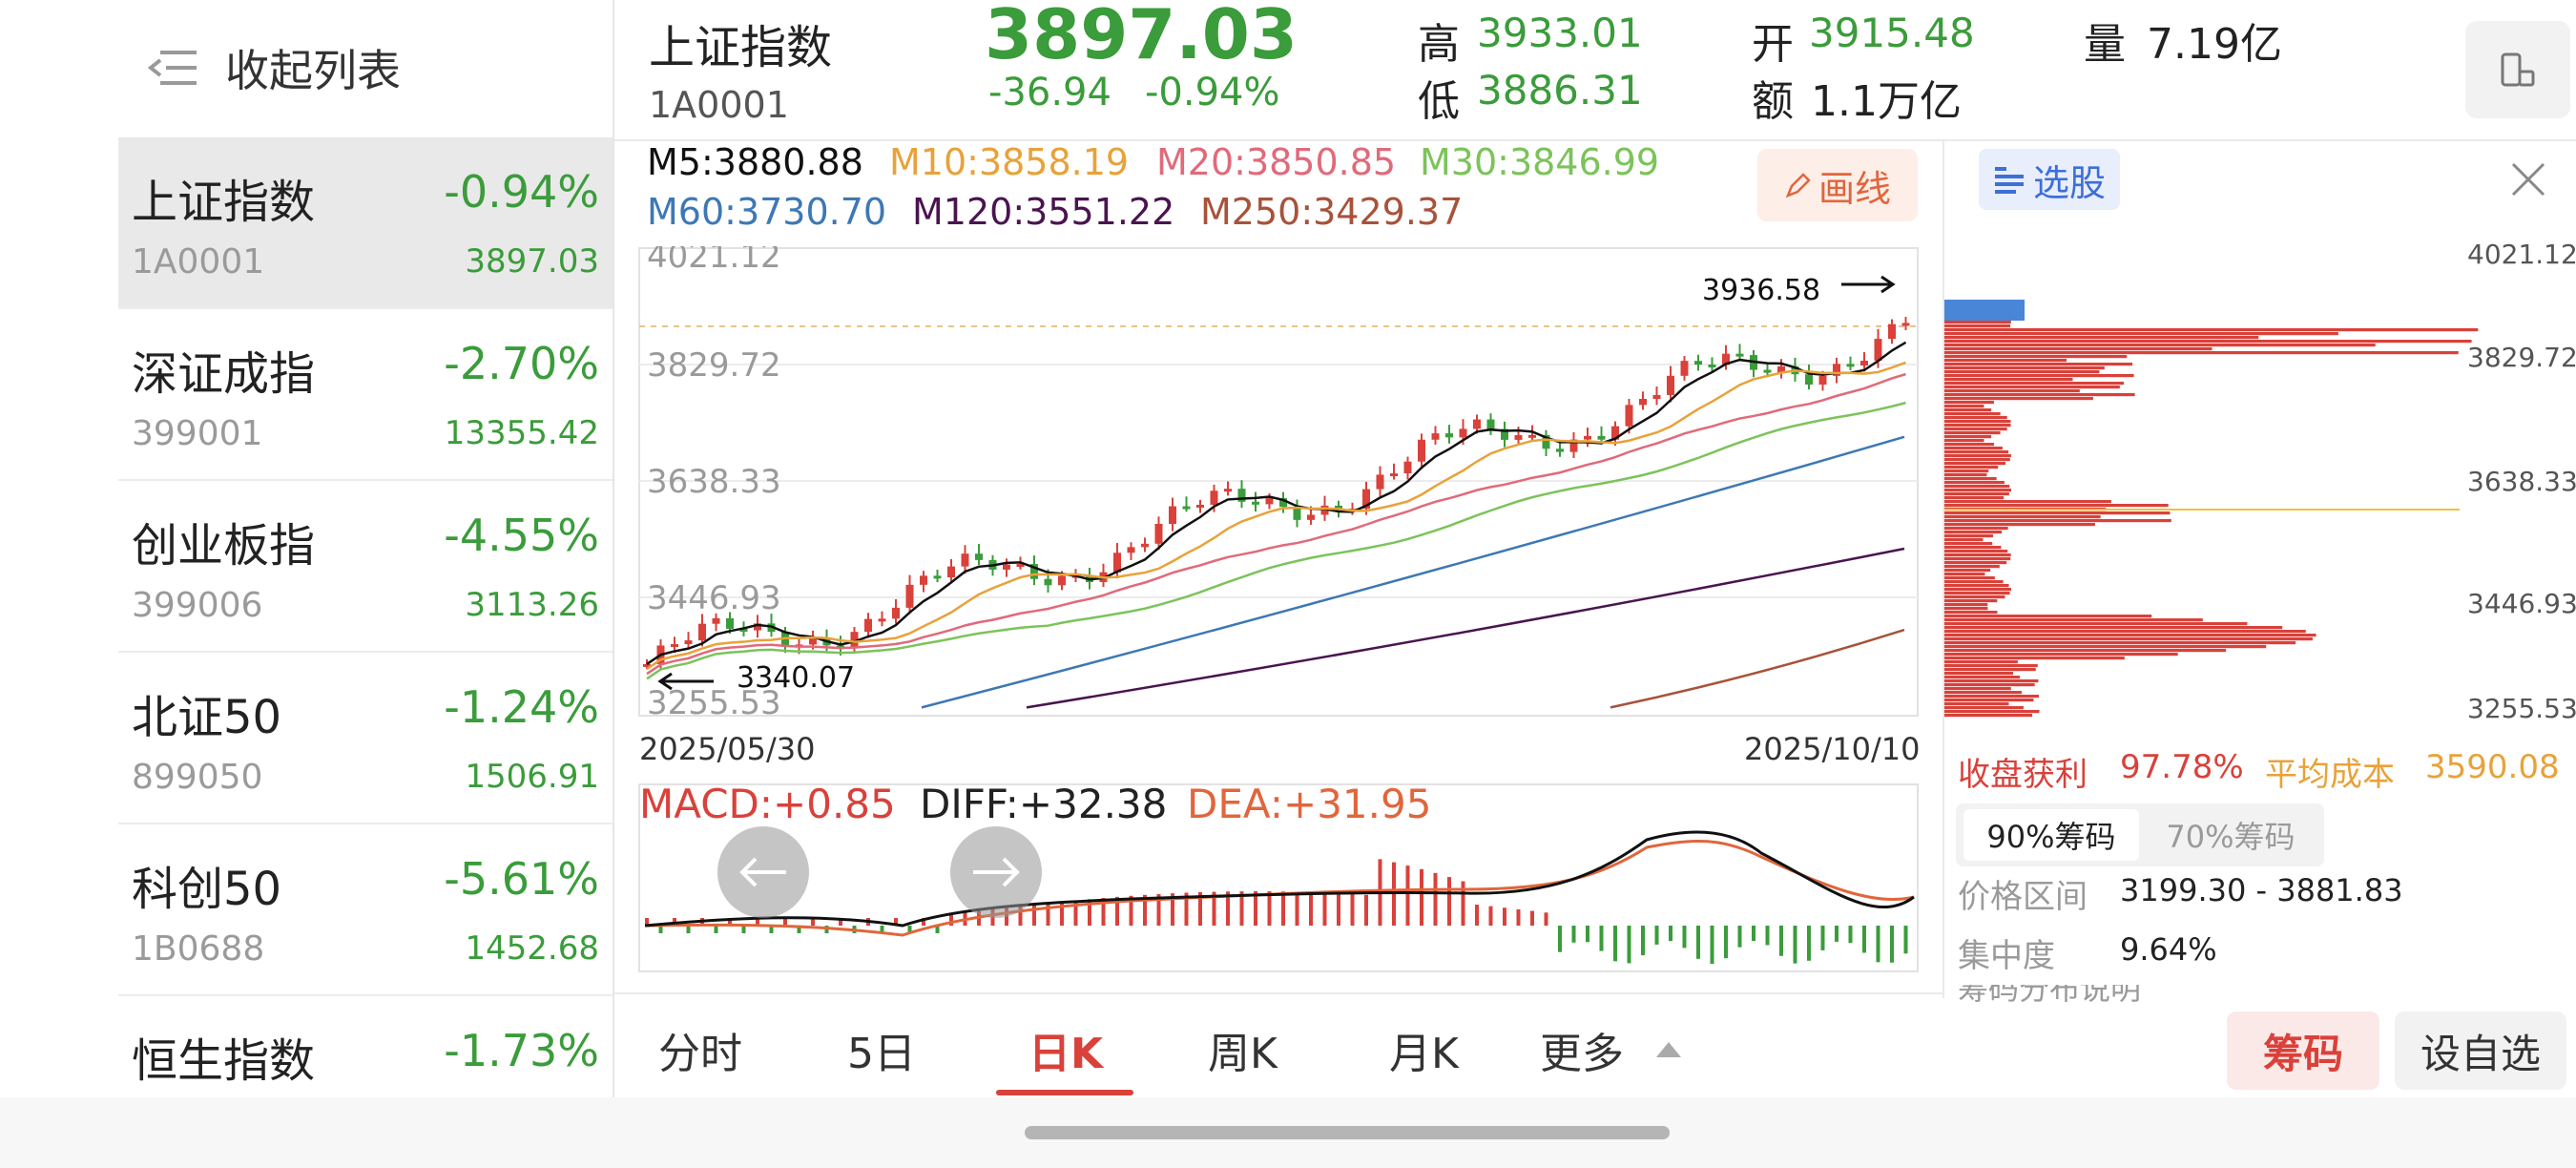 Image resolution: width=2576 pixels, height=1168 pixels. Describe the element at coordinates (365, 738) in the screenshot. I see `index-item-bse50: 北证50 -1.24% 899050 1506.91` at that location.